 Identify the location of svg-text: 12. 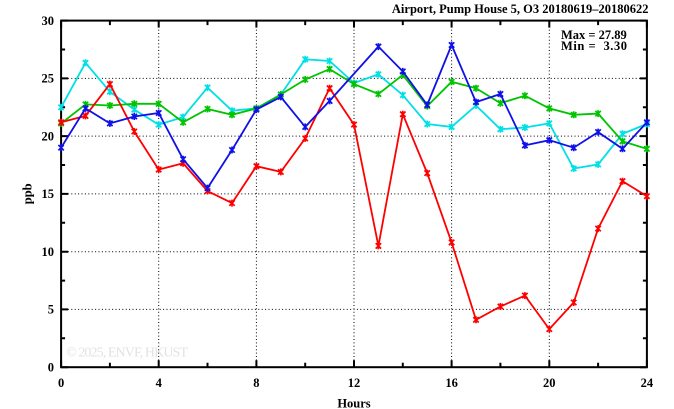
(354, 383).